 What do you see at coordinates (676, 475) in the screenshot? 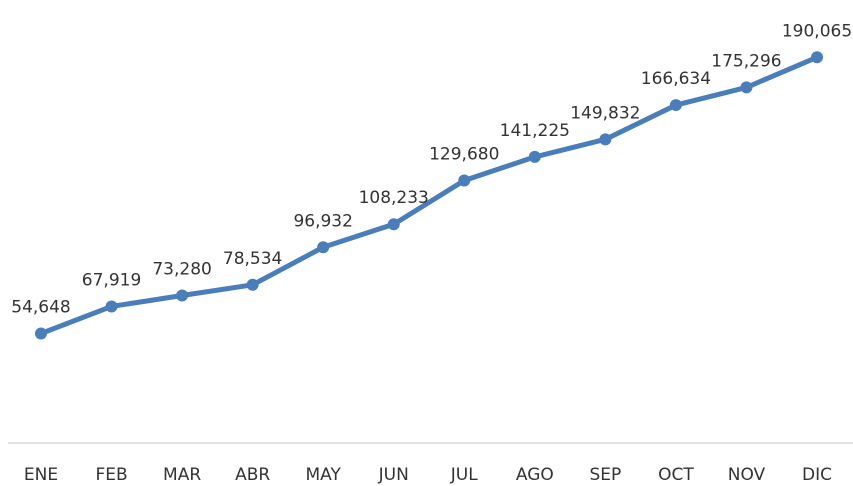
I see `x-tick-label: OCT` at bounding box center [676, 475].